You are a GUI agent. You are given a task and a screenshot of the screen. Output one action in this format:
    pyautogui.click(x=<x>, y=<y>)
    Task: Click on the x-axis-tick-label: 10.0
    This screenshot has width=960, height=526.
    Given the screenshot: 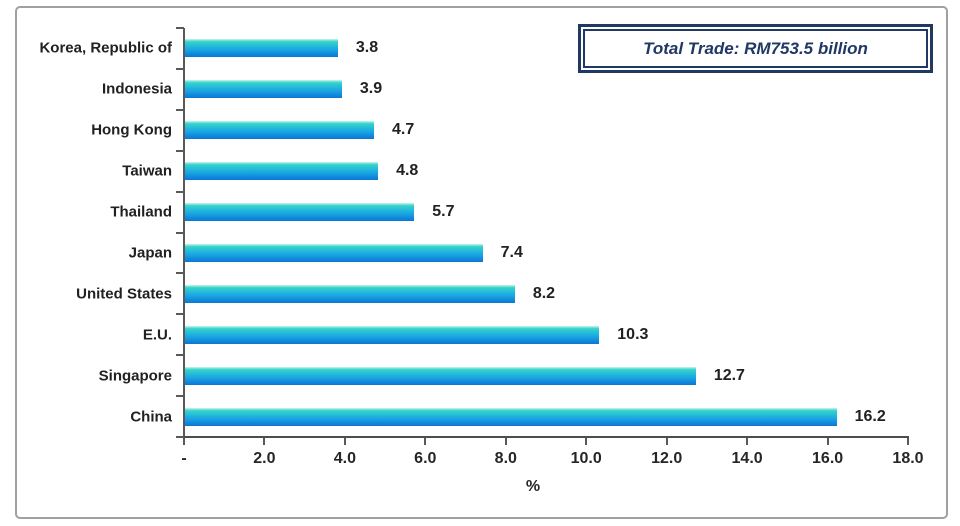 What is the action you would take?
    pyautogui.click(x=586, y=458)
    